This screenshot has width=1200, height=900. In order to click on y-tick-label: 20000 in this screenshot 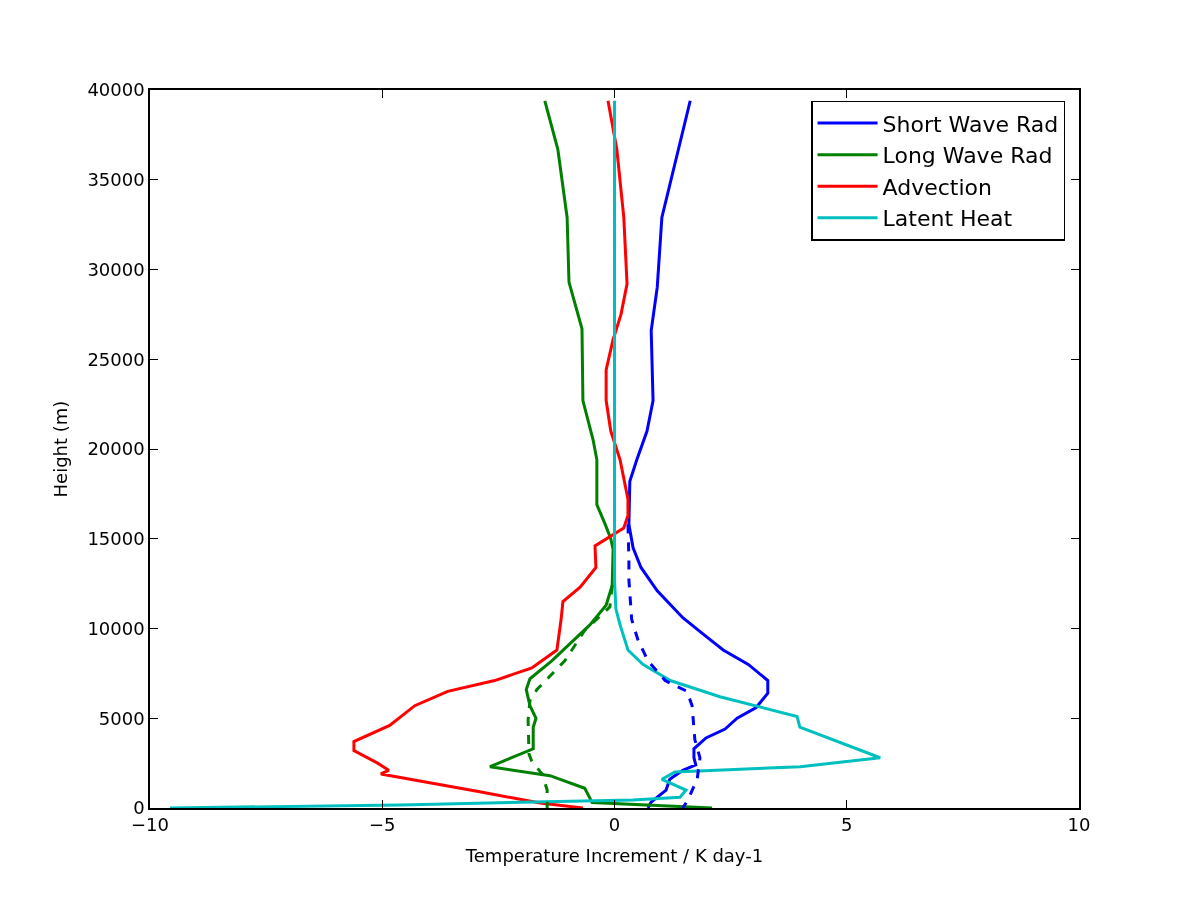, I will do `click(116, 449)`.